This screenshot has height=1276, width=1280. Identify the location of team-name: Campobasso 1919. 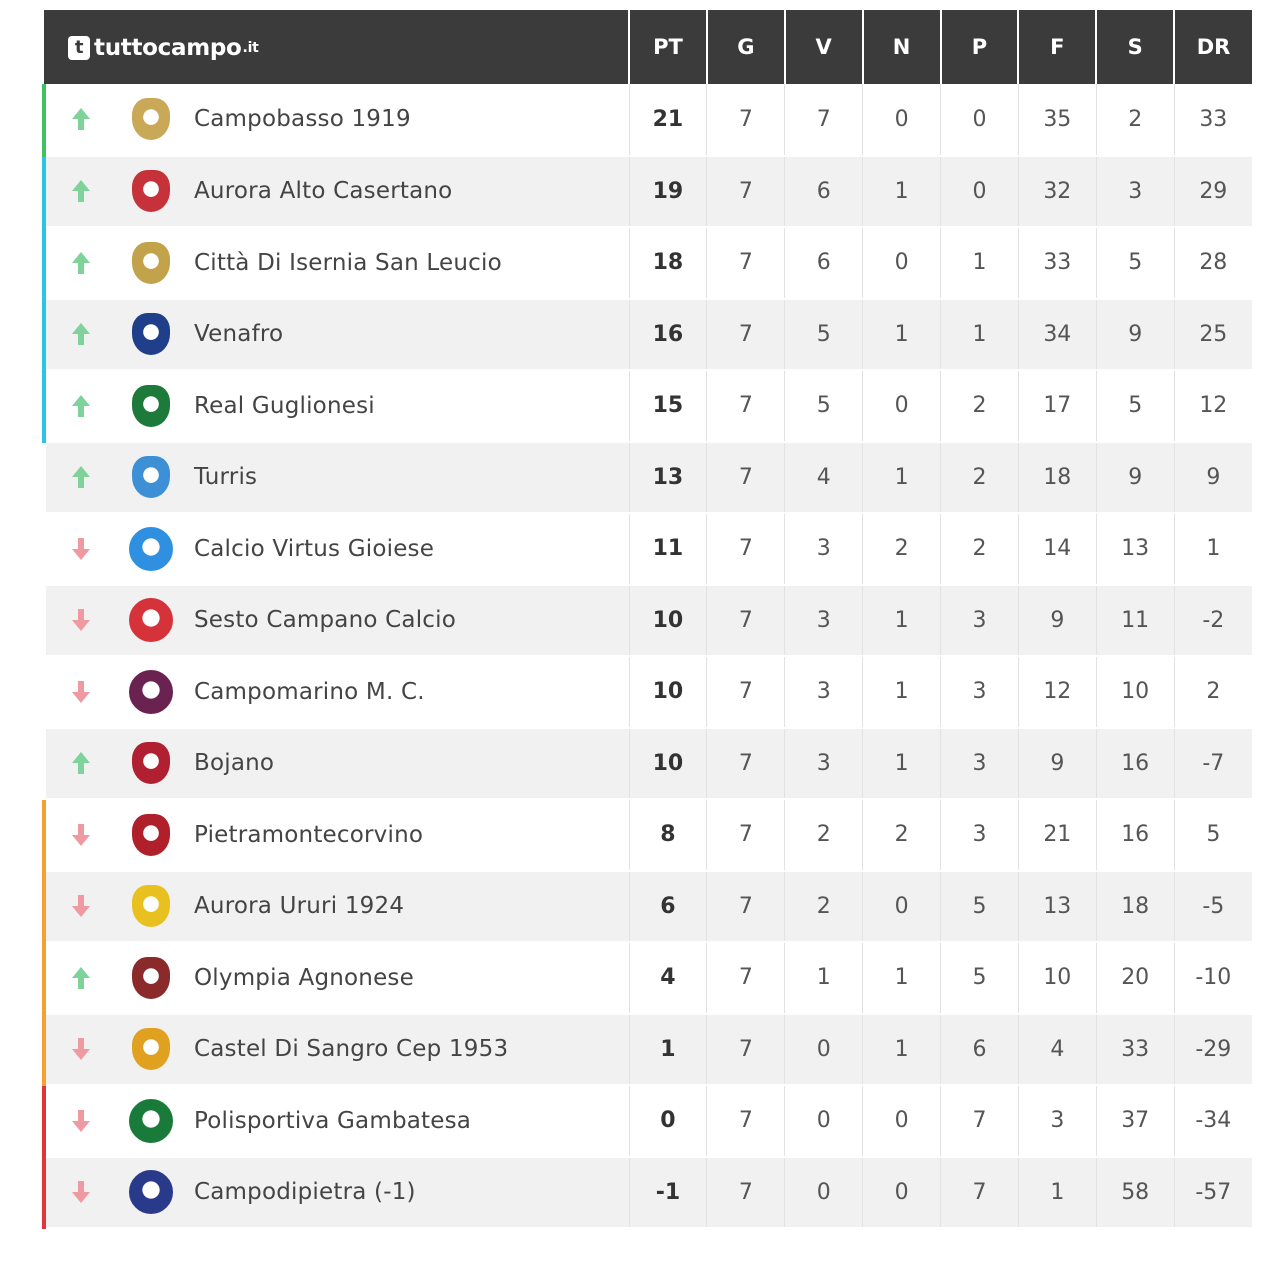
(302, 119).